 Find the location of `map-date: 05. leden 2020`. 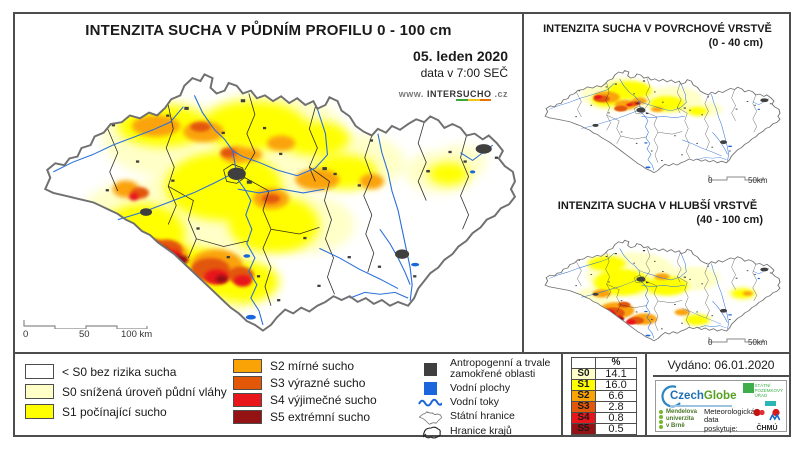

map-date: 05. leden 2020 is located at coordinates (460, 56).